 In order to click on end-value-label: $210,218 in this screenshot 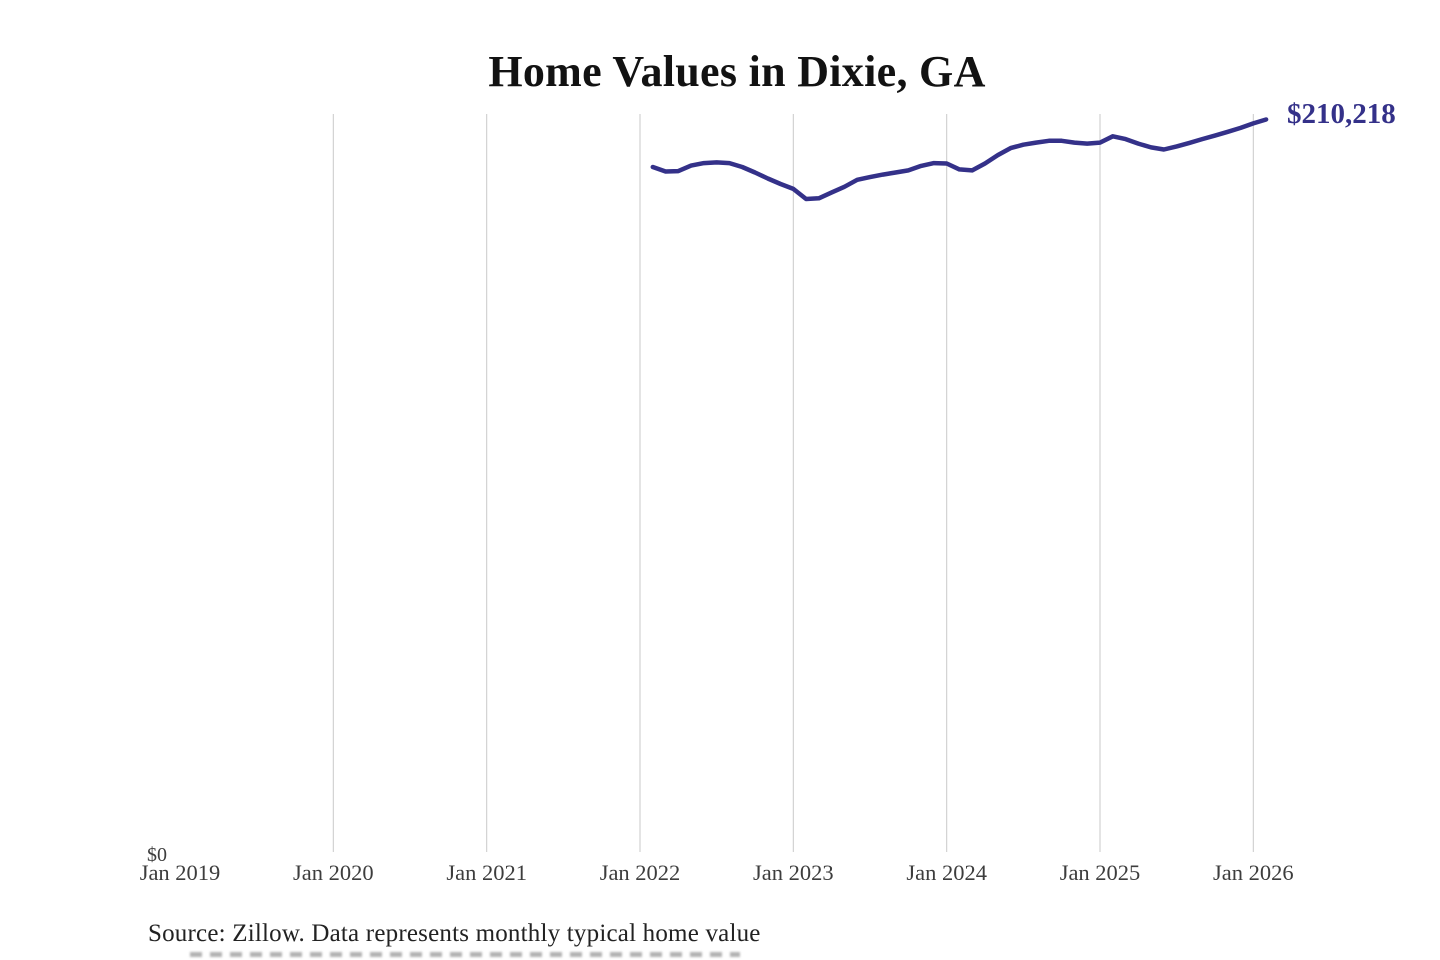, I will do `click(1341, 114)`.